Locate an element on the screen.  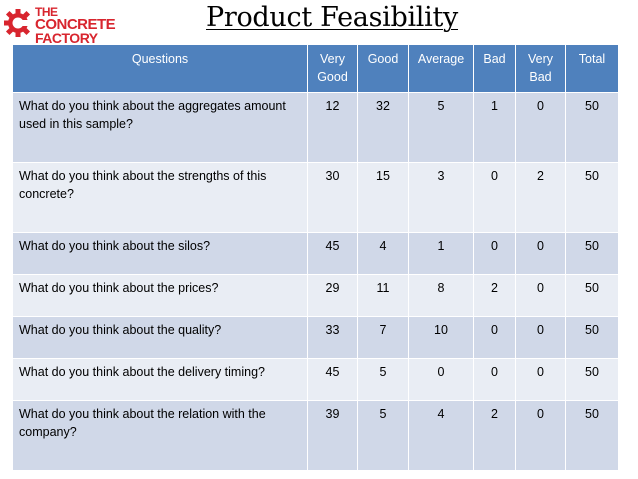
very-bad-cell: 2 is located at coordinates (540, 197).